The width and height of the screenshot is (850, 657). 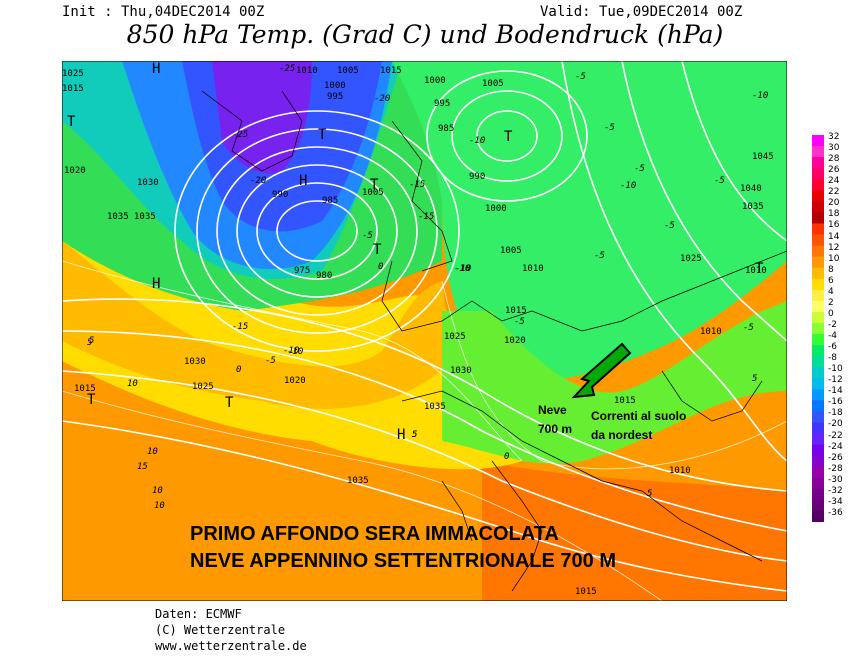 I want to click on valid-time: Valid: Tue,09DEC2014 00Z, so click(x=641, y=12).